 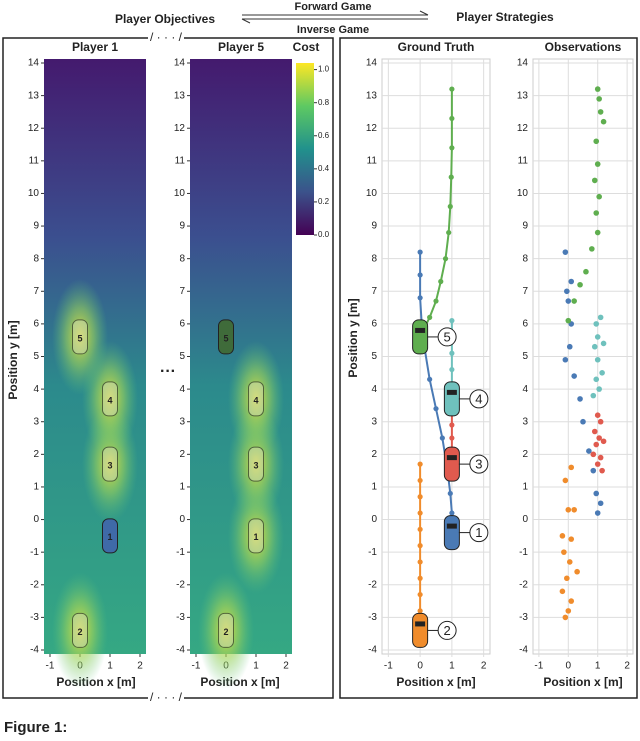 What do you see at coordinates (372, 584) in the screenshot?
I see `y-tick-label: -2` at bounding box center [372, 584].